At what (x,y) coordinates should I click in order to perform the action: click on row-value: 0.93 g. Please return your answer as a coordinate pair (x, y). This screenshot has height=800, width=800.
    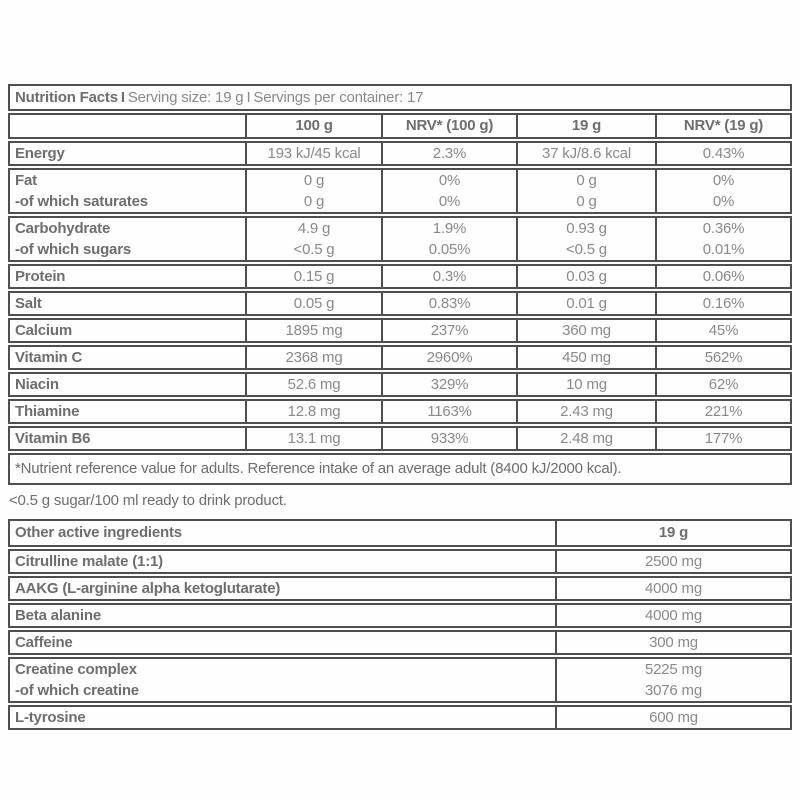
    Looking at the image, I should click on (585, 228).